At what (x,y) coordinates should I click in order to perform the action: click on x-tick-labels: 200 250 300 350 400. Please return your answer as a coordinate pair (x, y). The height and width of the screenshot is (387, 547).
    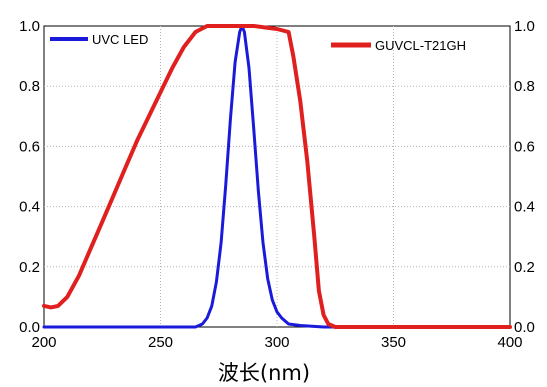
    Looking at the image, I should click on (276, 342).